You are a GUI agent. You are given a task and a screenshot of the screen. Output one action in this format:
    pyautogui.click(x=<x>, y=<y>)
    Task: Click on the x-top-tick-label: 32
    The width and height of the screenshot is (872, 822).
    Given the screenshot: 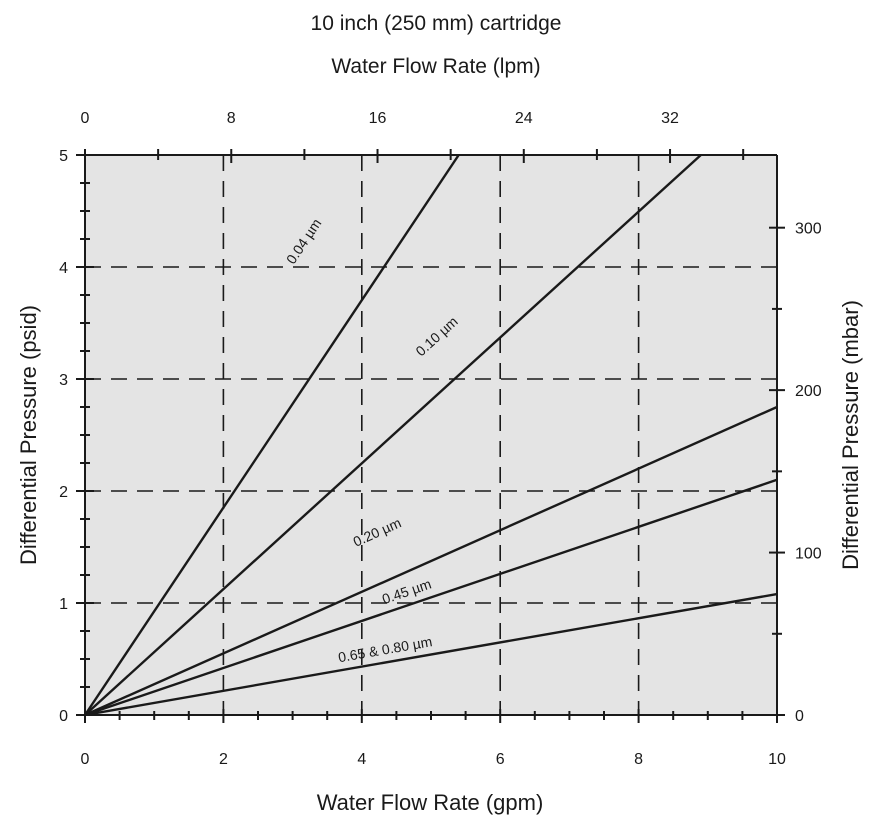 What is the action you would take?
    pyautogui.click(x=670, y=118)
    